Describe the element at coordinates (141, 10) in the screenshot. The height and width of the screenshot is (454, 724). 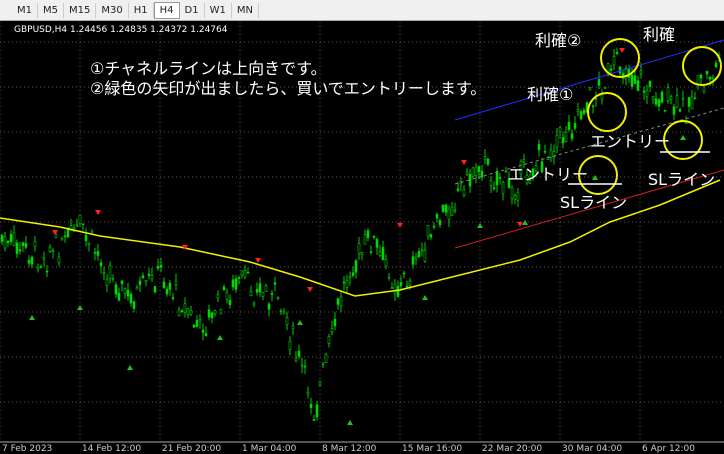
I see `timeframe-button: H1` at that location.